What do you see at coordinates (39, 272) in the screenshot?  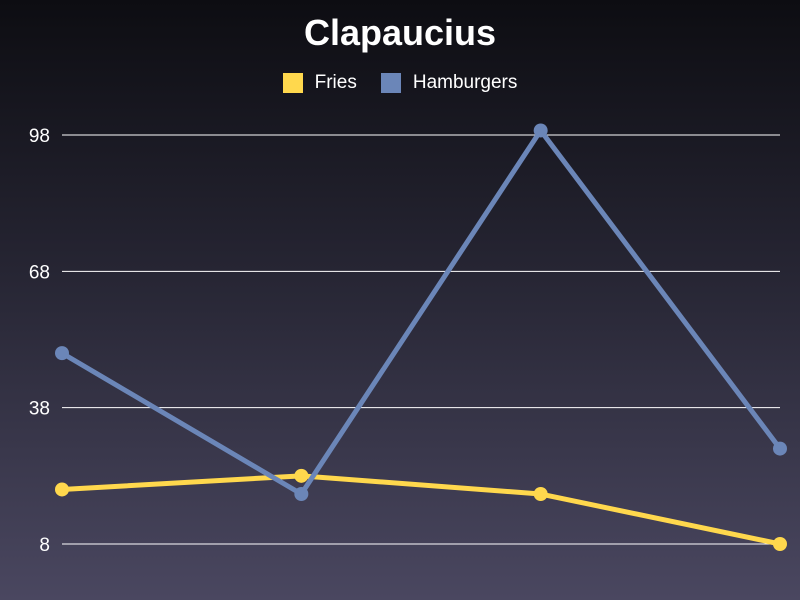 I see `y-tick-label: 68` at bounding box center [39, 272].